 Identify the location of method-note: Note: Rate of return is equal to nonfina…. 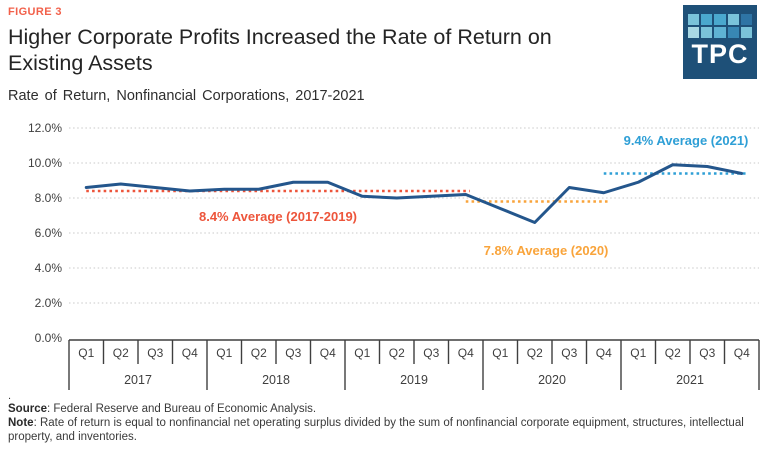
(381, 430).